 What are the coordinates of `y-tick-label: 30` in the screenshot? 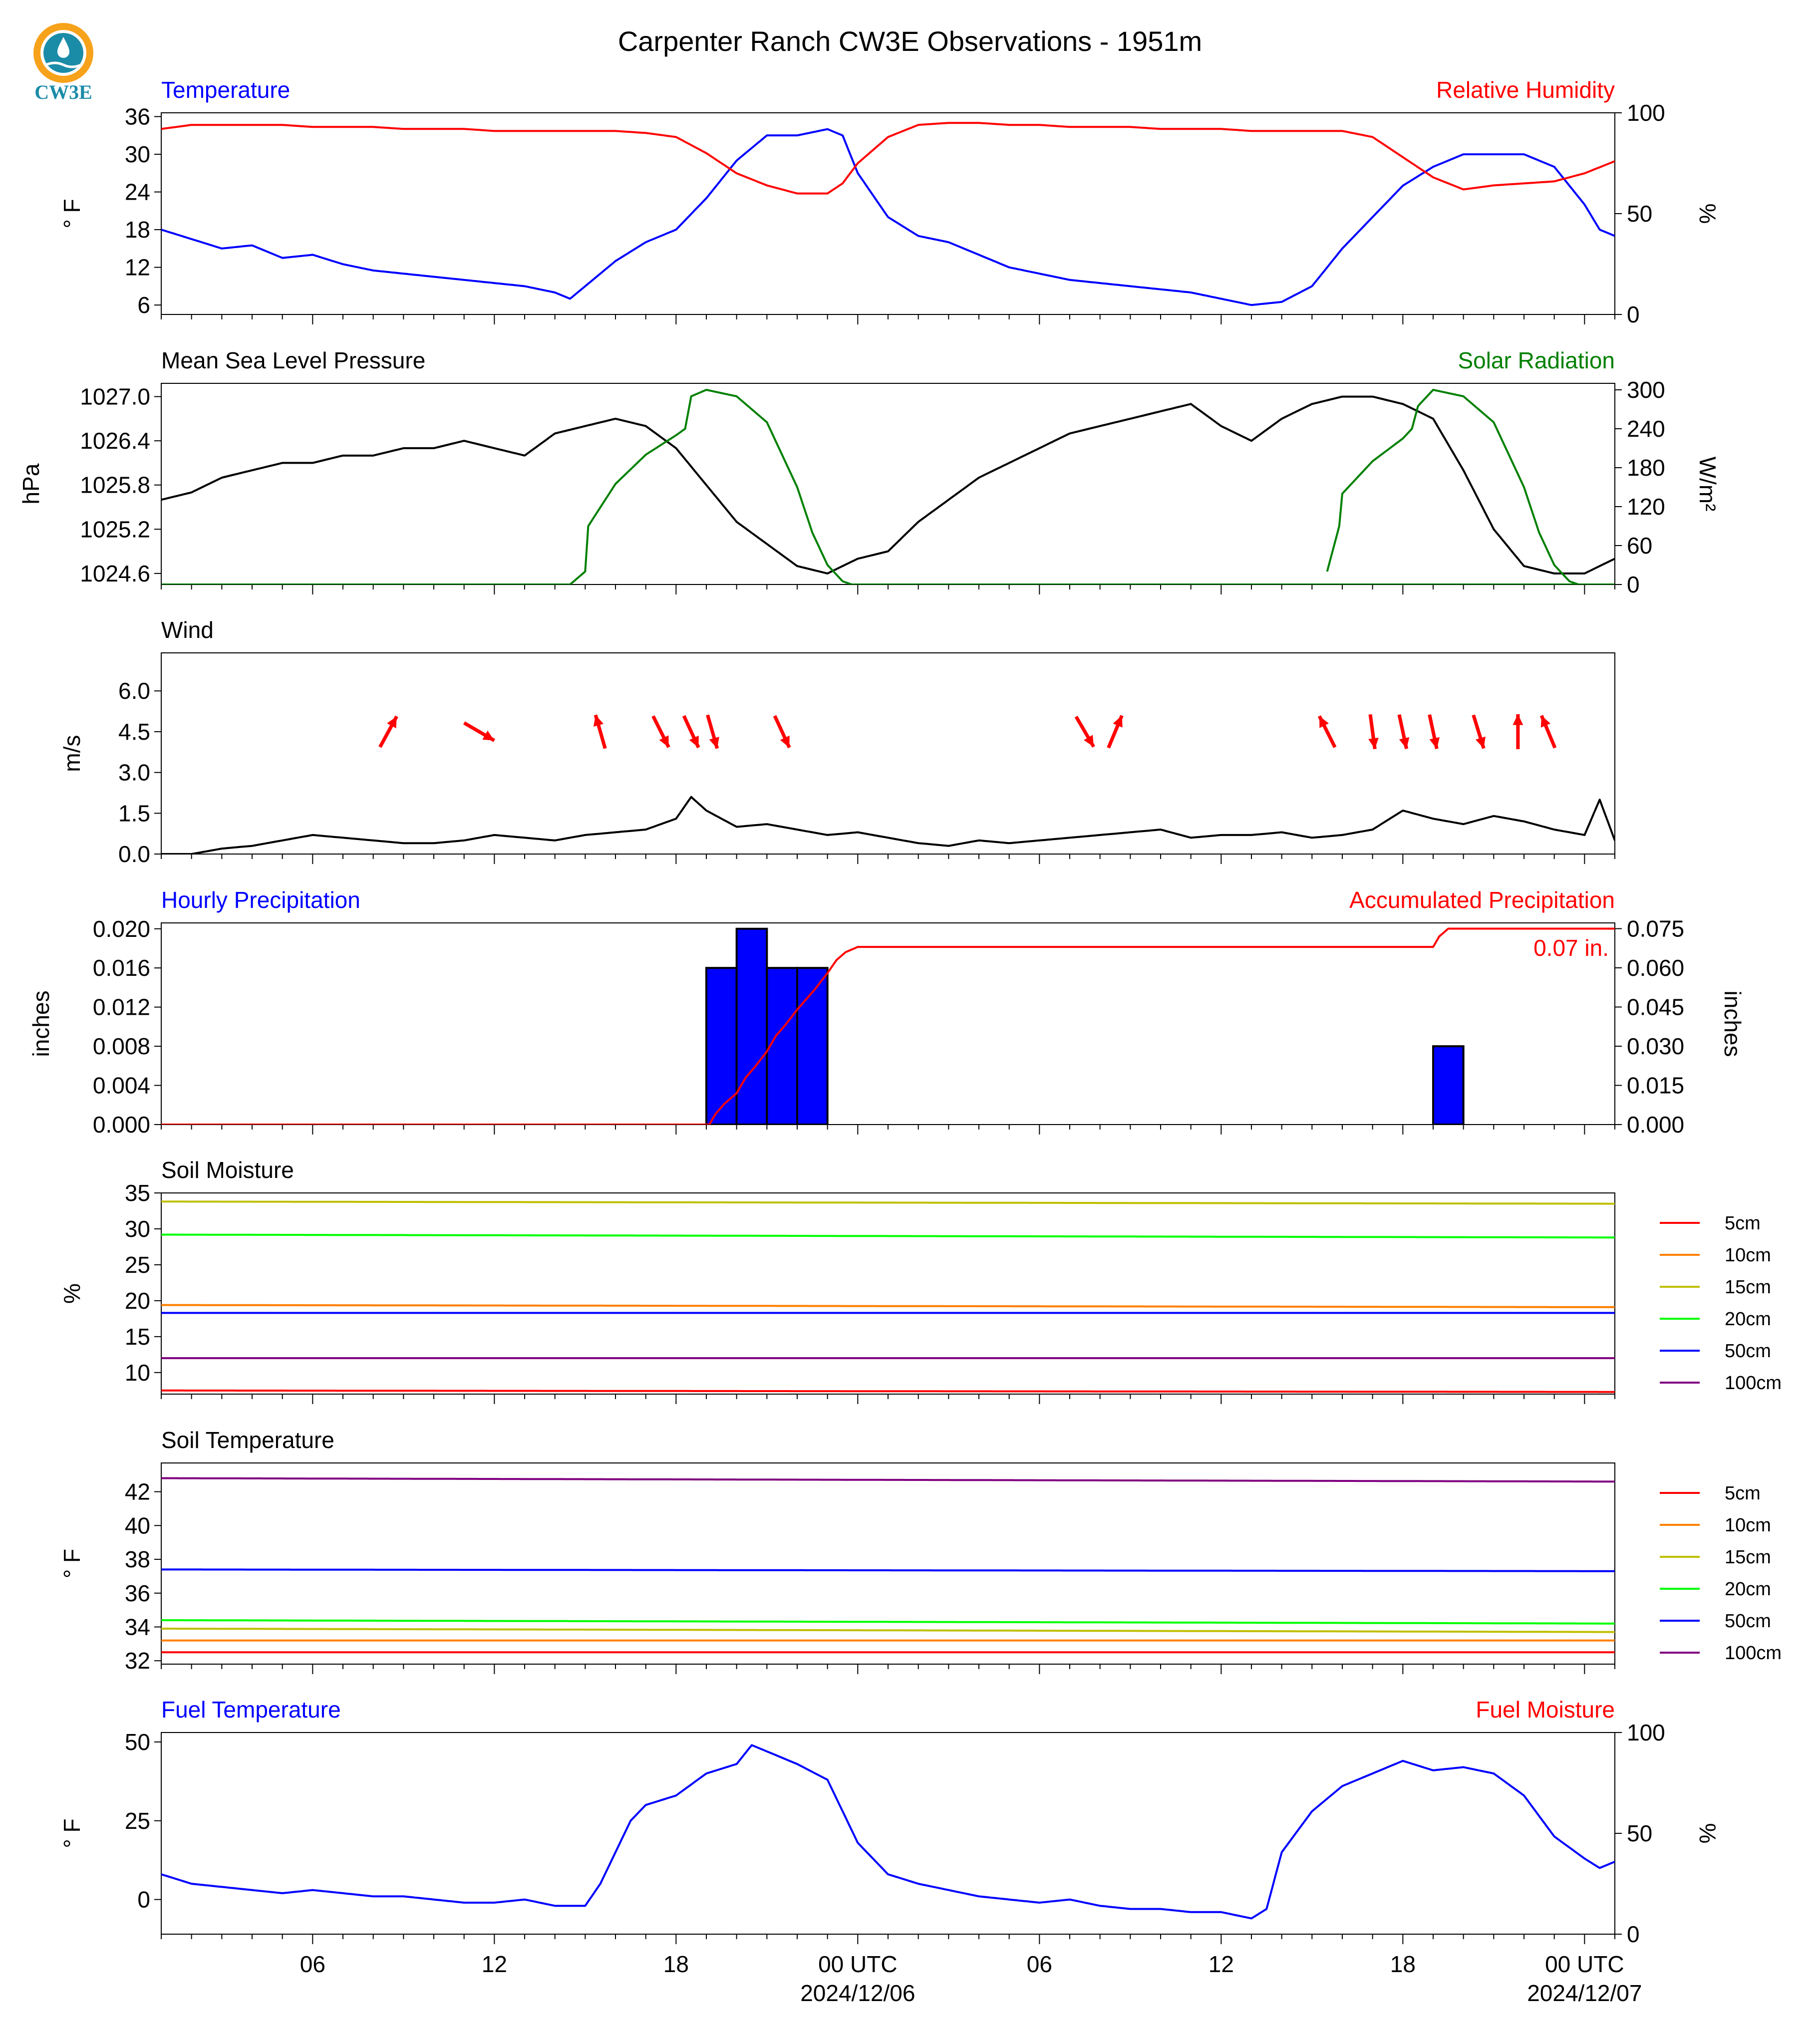 It's located at (137, 154).